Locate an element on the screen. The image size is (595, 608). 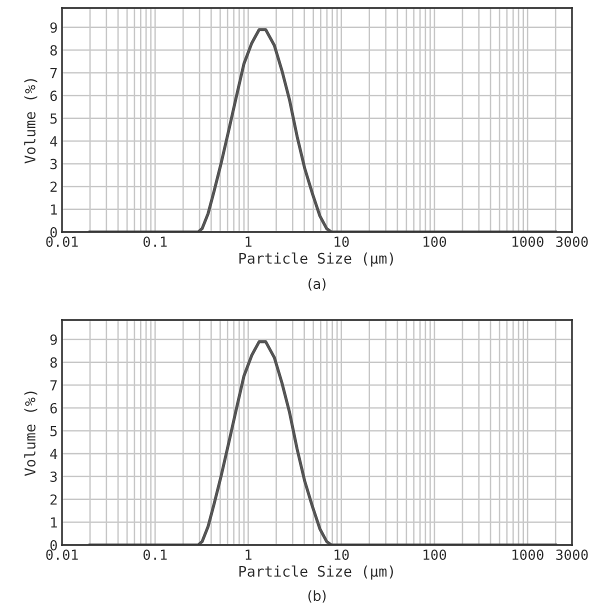
text: (a) is located at coordinates (317, 284).